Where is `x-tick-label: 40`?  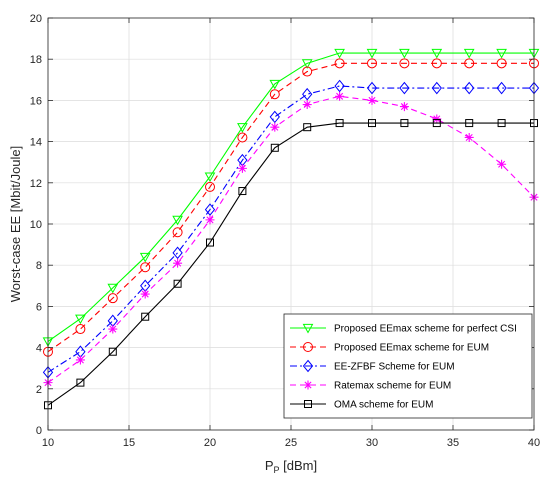
x-tick-label: 40 is located at coordinates (534, 443).